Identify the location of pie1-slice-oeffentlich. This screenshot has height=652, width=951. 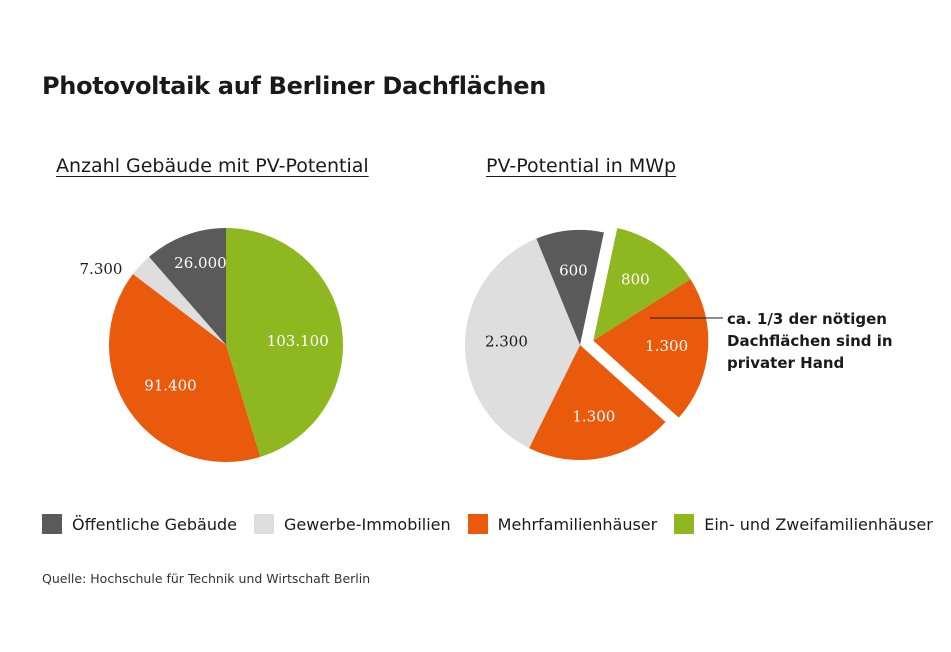
(187, 286).